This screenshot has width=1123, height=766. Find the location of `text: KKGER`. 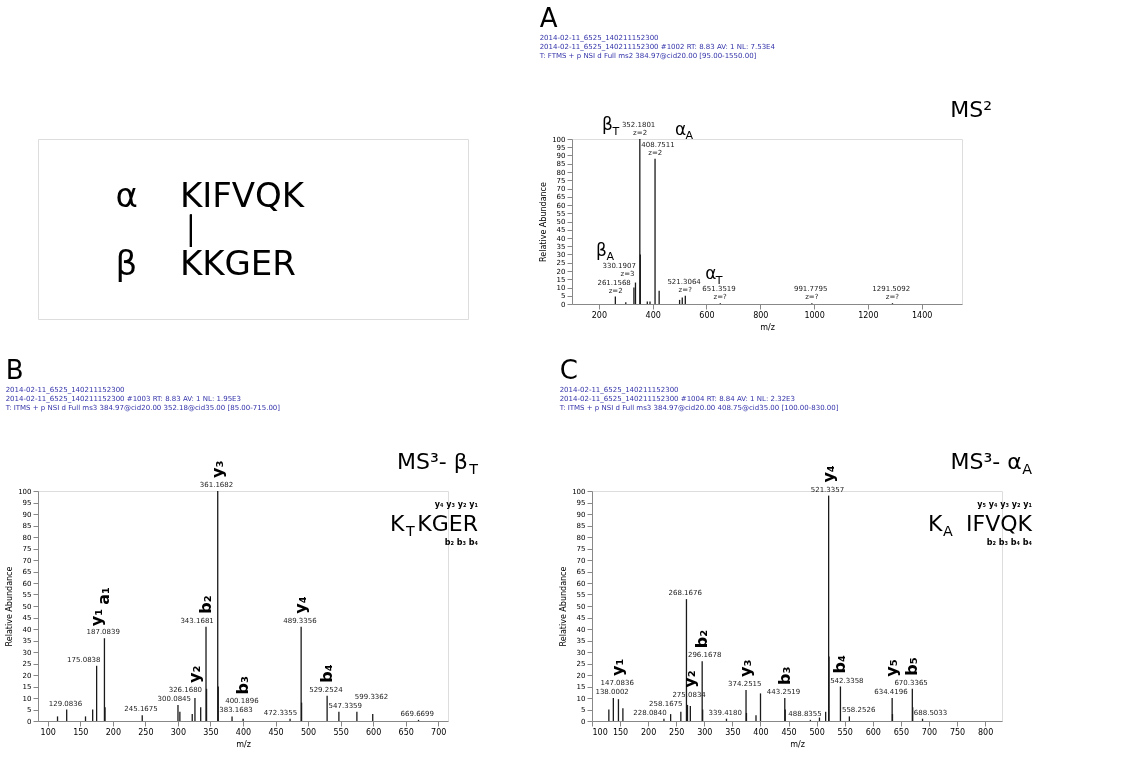

text: KKGER is located at coordinates (237, 263).